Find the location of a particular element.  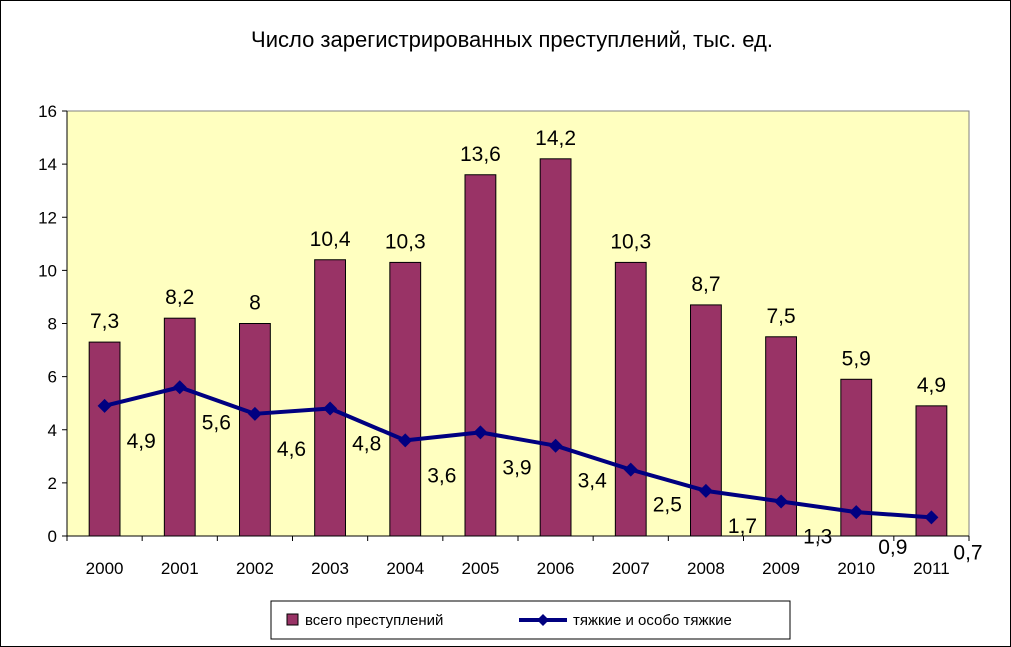

y-tick-label: 0 is located at coordinates (52, 536).